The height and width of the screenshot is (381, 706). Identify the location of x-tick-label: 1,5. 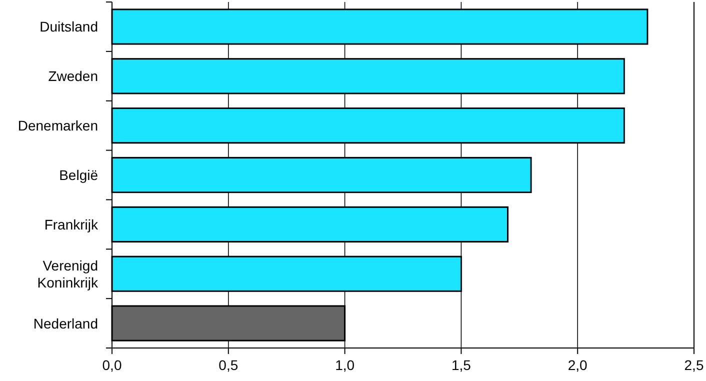
(461, 365).